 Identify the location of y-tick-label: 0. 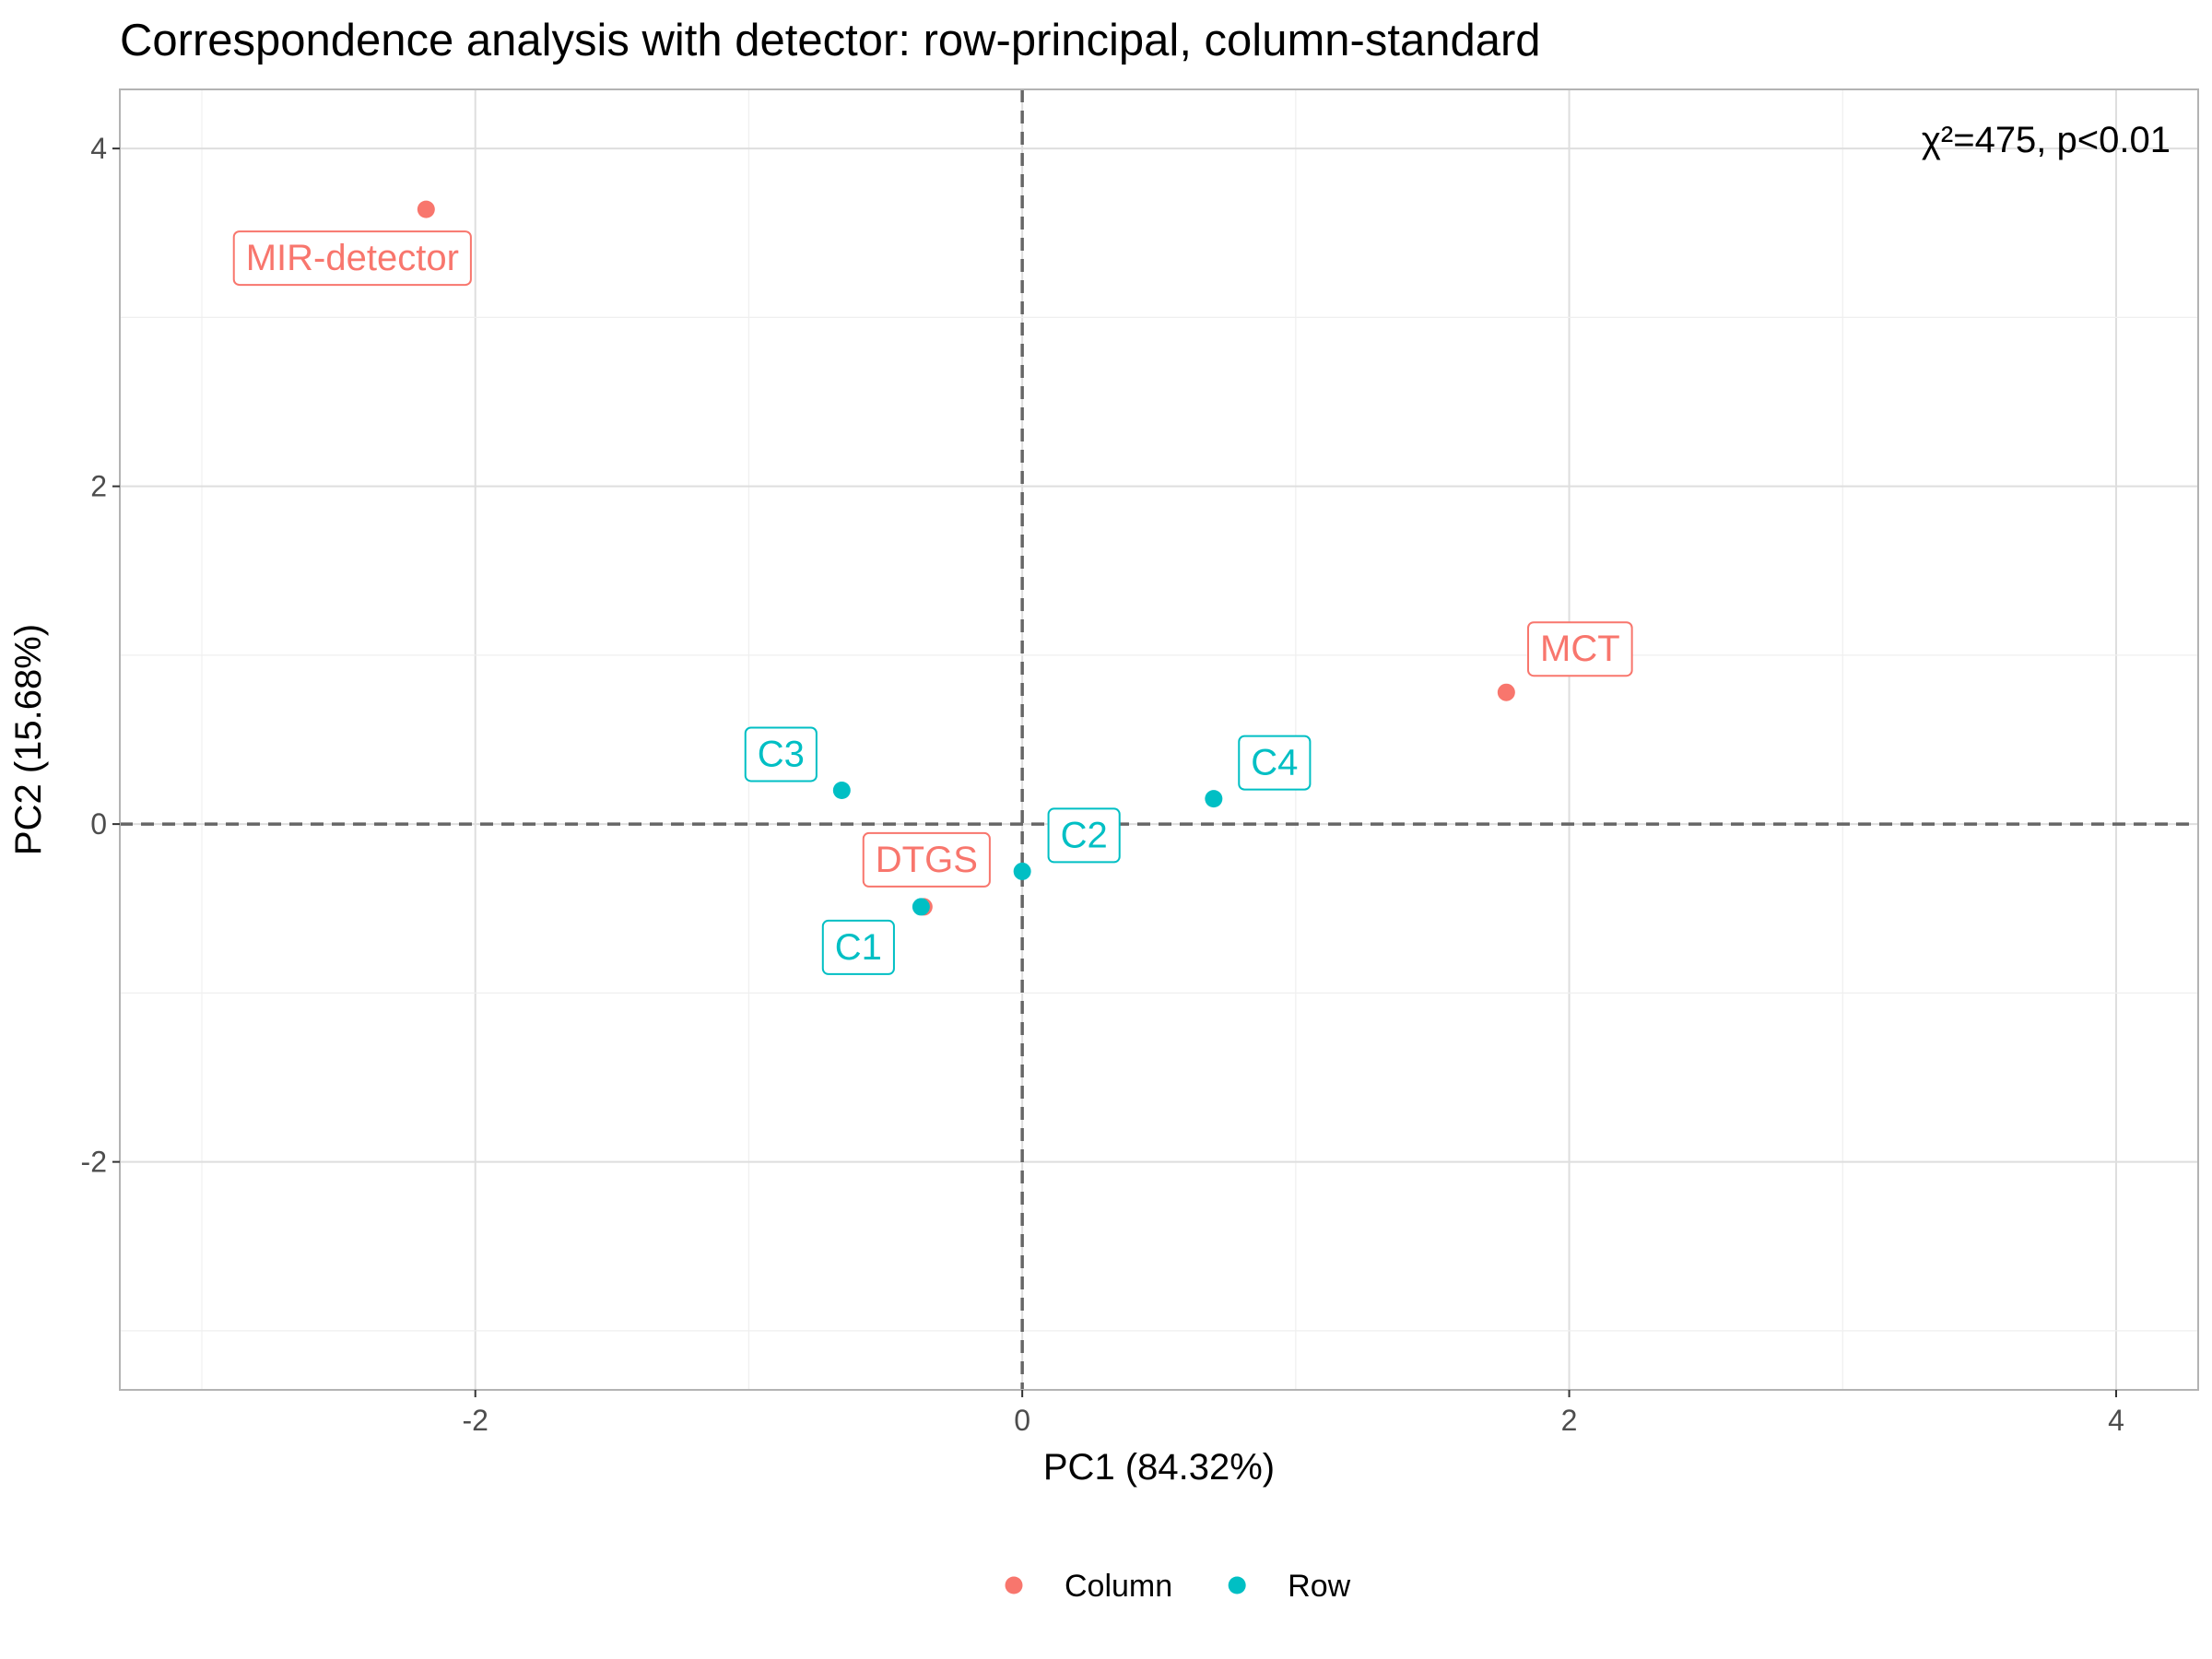
(98, 824).